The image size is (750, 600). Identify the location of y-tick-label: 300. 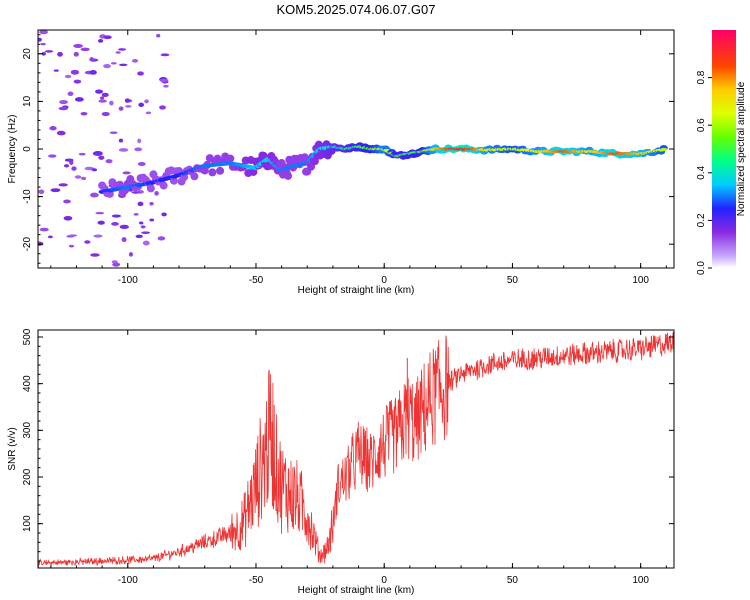
(27, 430).